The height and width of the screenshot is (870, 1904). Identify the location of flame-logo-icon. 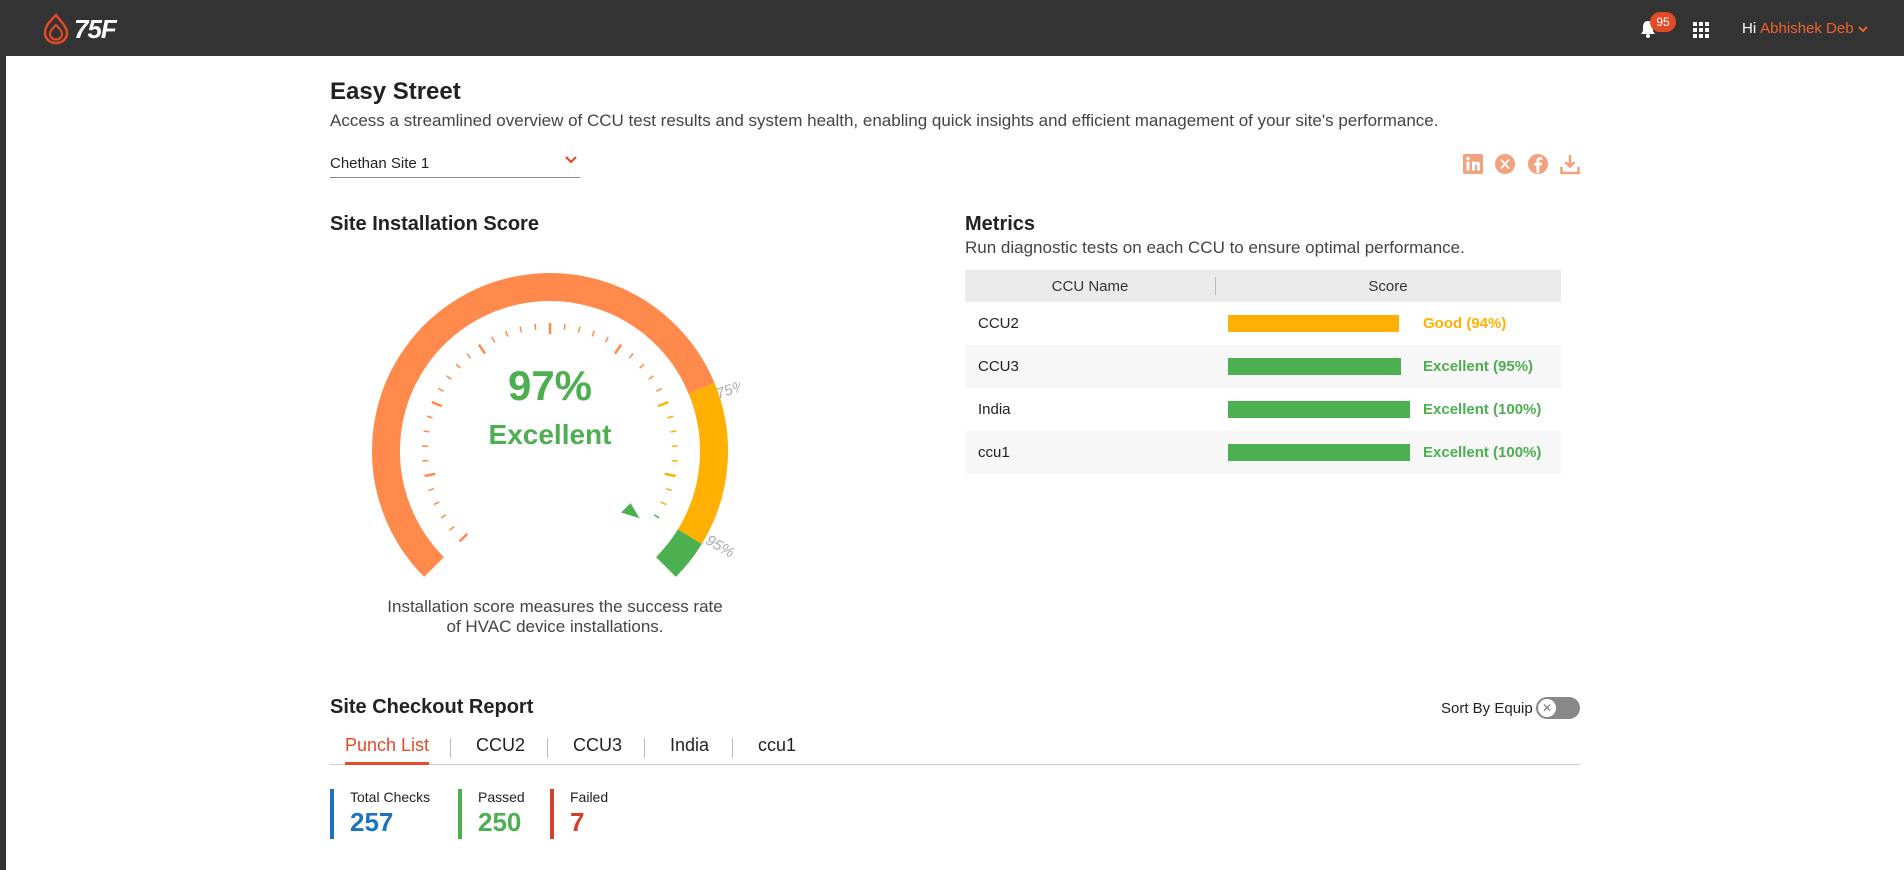
(56, 29).